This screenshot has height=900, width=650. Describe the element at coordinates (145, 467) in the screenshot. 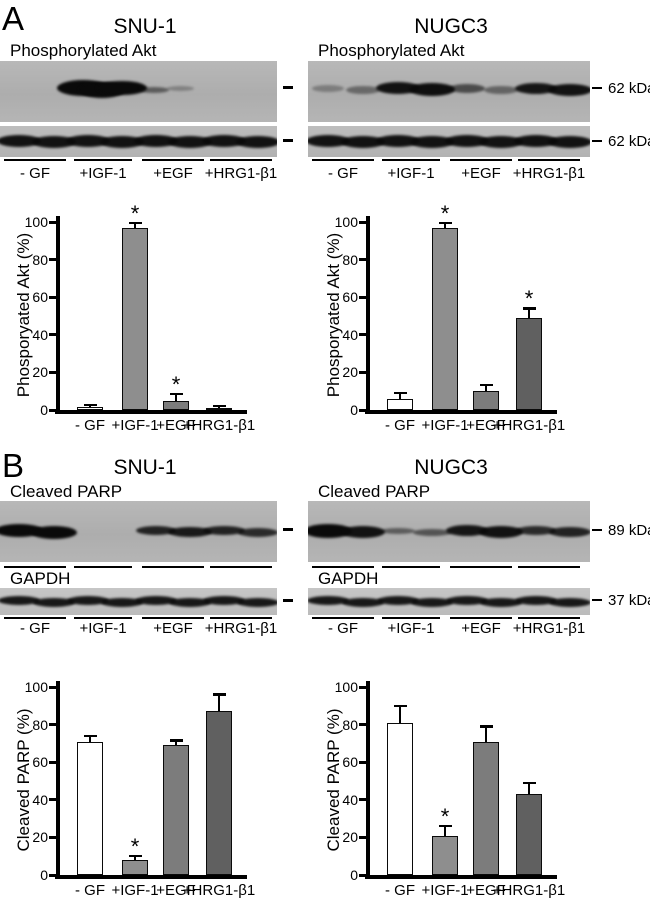

I see `panel-b-left-title: SNU-1` at that location.